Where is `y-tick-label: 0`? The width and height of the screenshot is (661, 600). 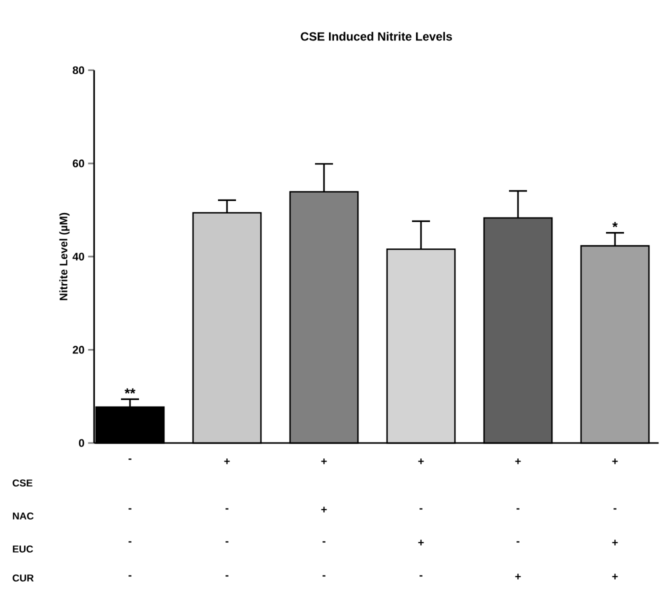 y-tick-label: 0 is located at coordinates (81, 443).